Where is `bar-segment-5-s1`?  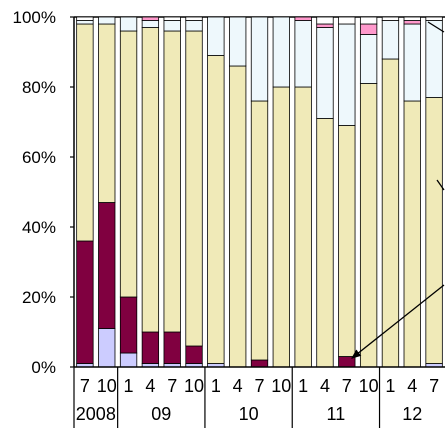 bar-segment-5-s1 is located at coordinates (194, 354).